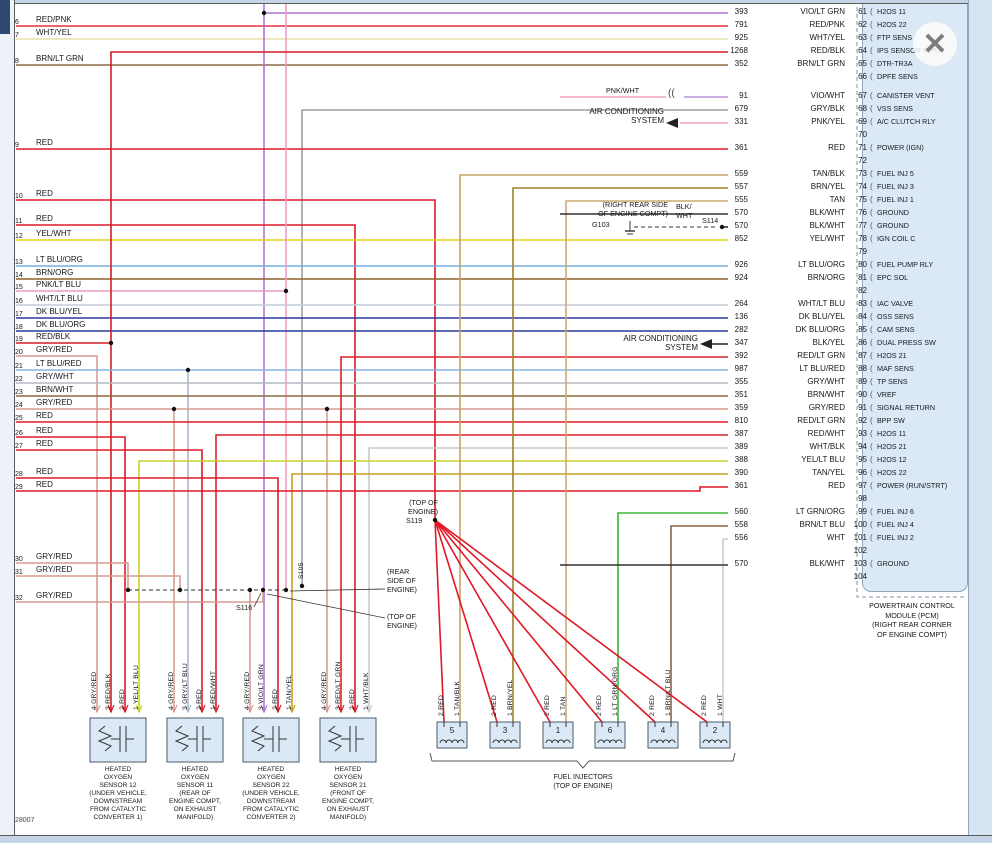  I want to click on left-pin-number: 24, so click(19, 405).